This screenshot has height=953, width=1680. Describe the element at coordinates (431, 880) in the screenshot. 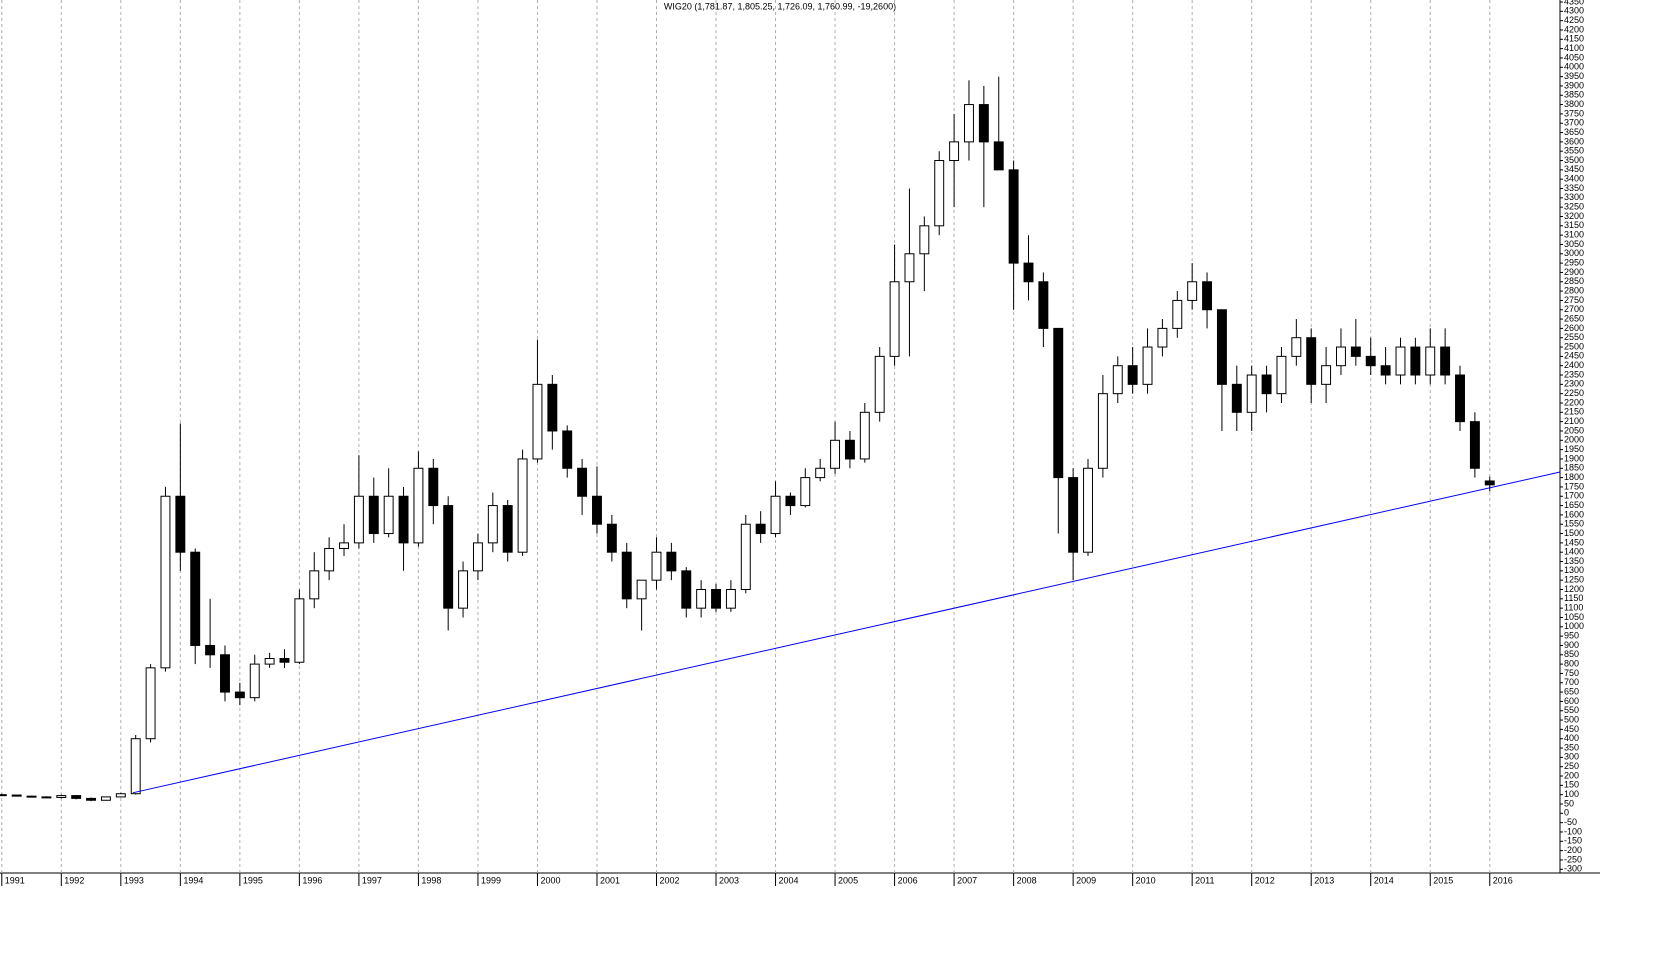

I see `x-tick-label: 1998` at that location.